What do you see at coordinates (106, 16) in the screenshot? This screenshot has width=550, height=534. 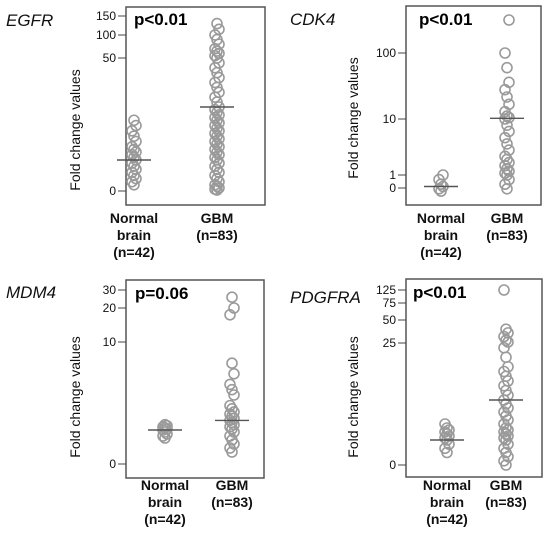 I see `y-tick-label: 150` at bounding box center [106, 16].